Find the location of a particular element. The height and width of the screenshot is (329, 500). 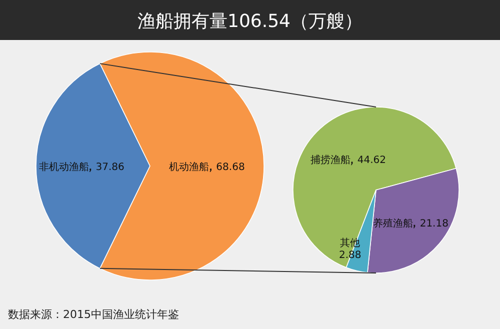

source-note: 数据来源：2015中国渔业统计年鉴 is located at coordinates (93, 314).